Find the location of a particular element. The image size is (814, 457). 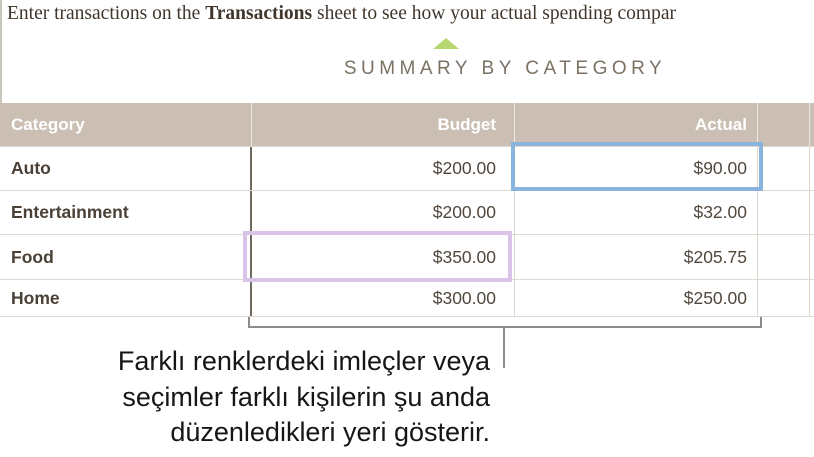

cell-budget-food: $350.00 is located at coordinates (383, 257).